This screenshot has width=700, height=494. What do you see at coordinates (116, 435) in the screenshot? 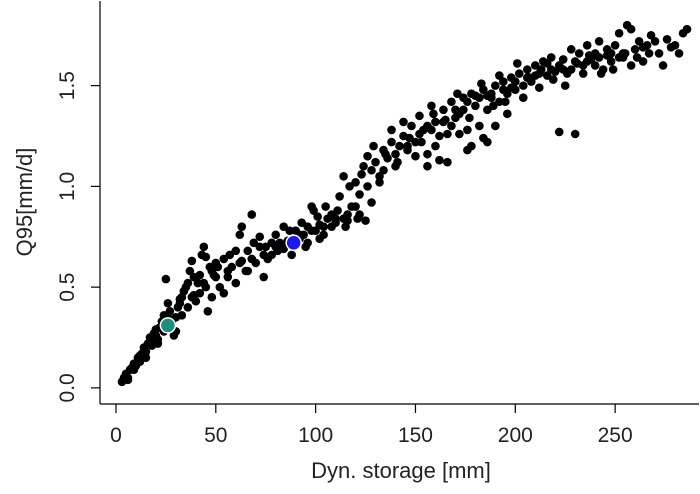
I see `x-tick-label: 0` at bounding box center [116, 435].